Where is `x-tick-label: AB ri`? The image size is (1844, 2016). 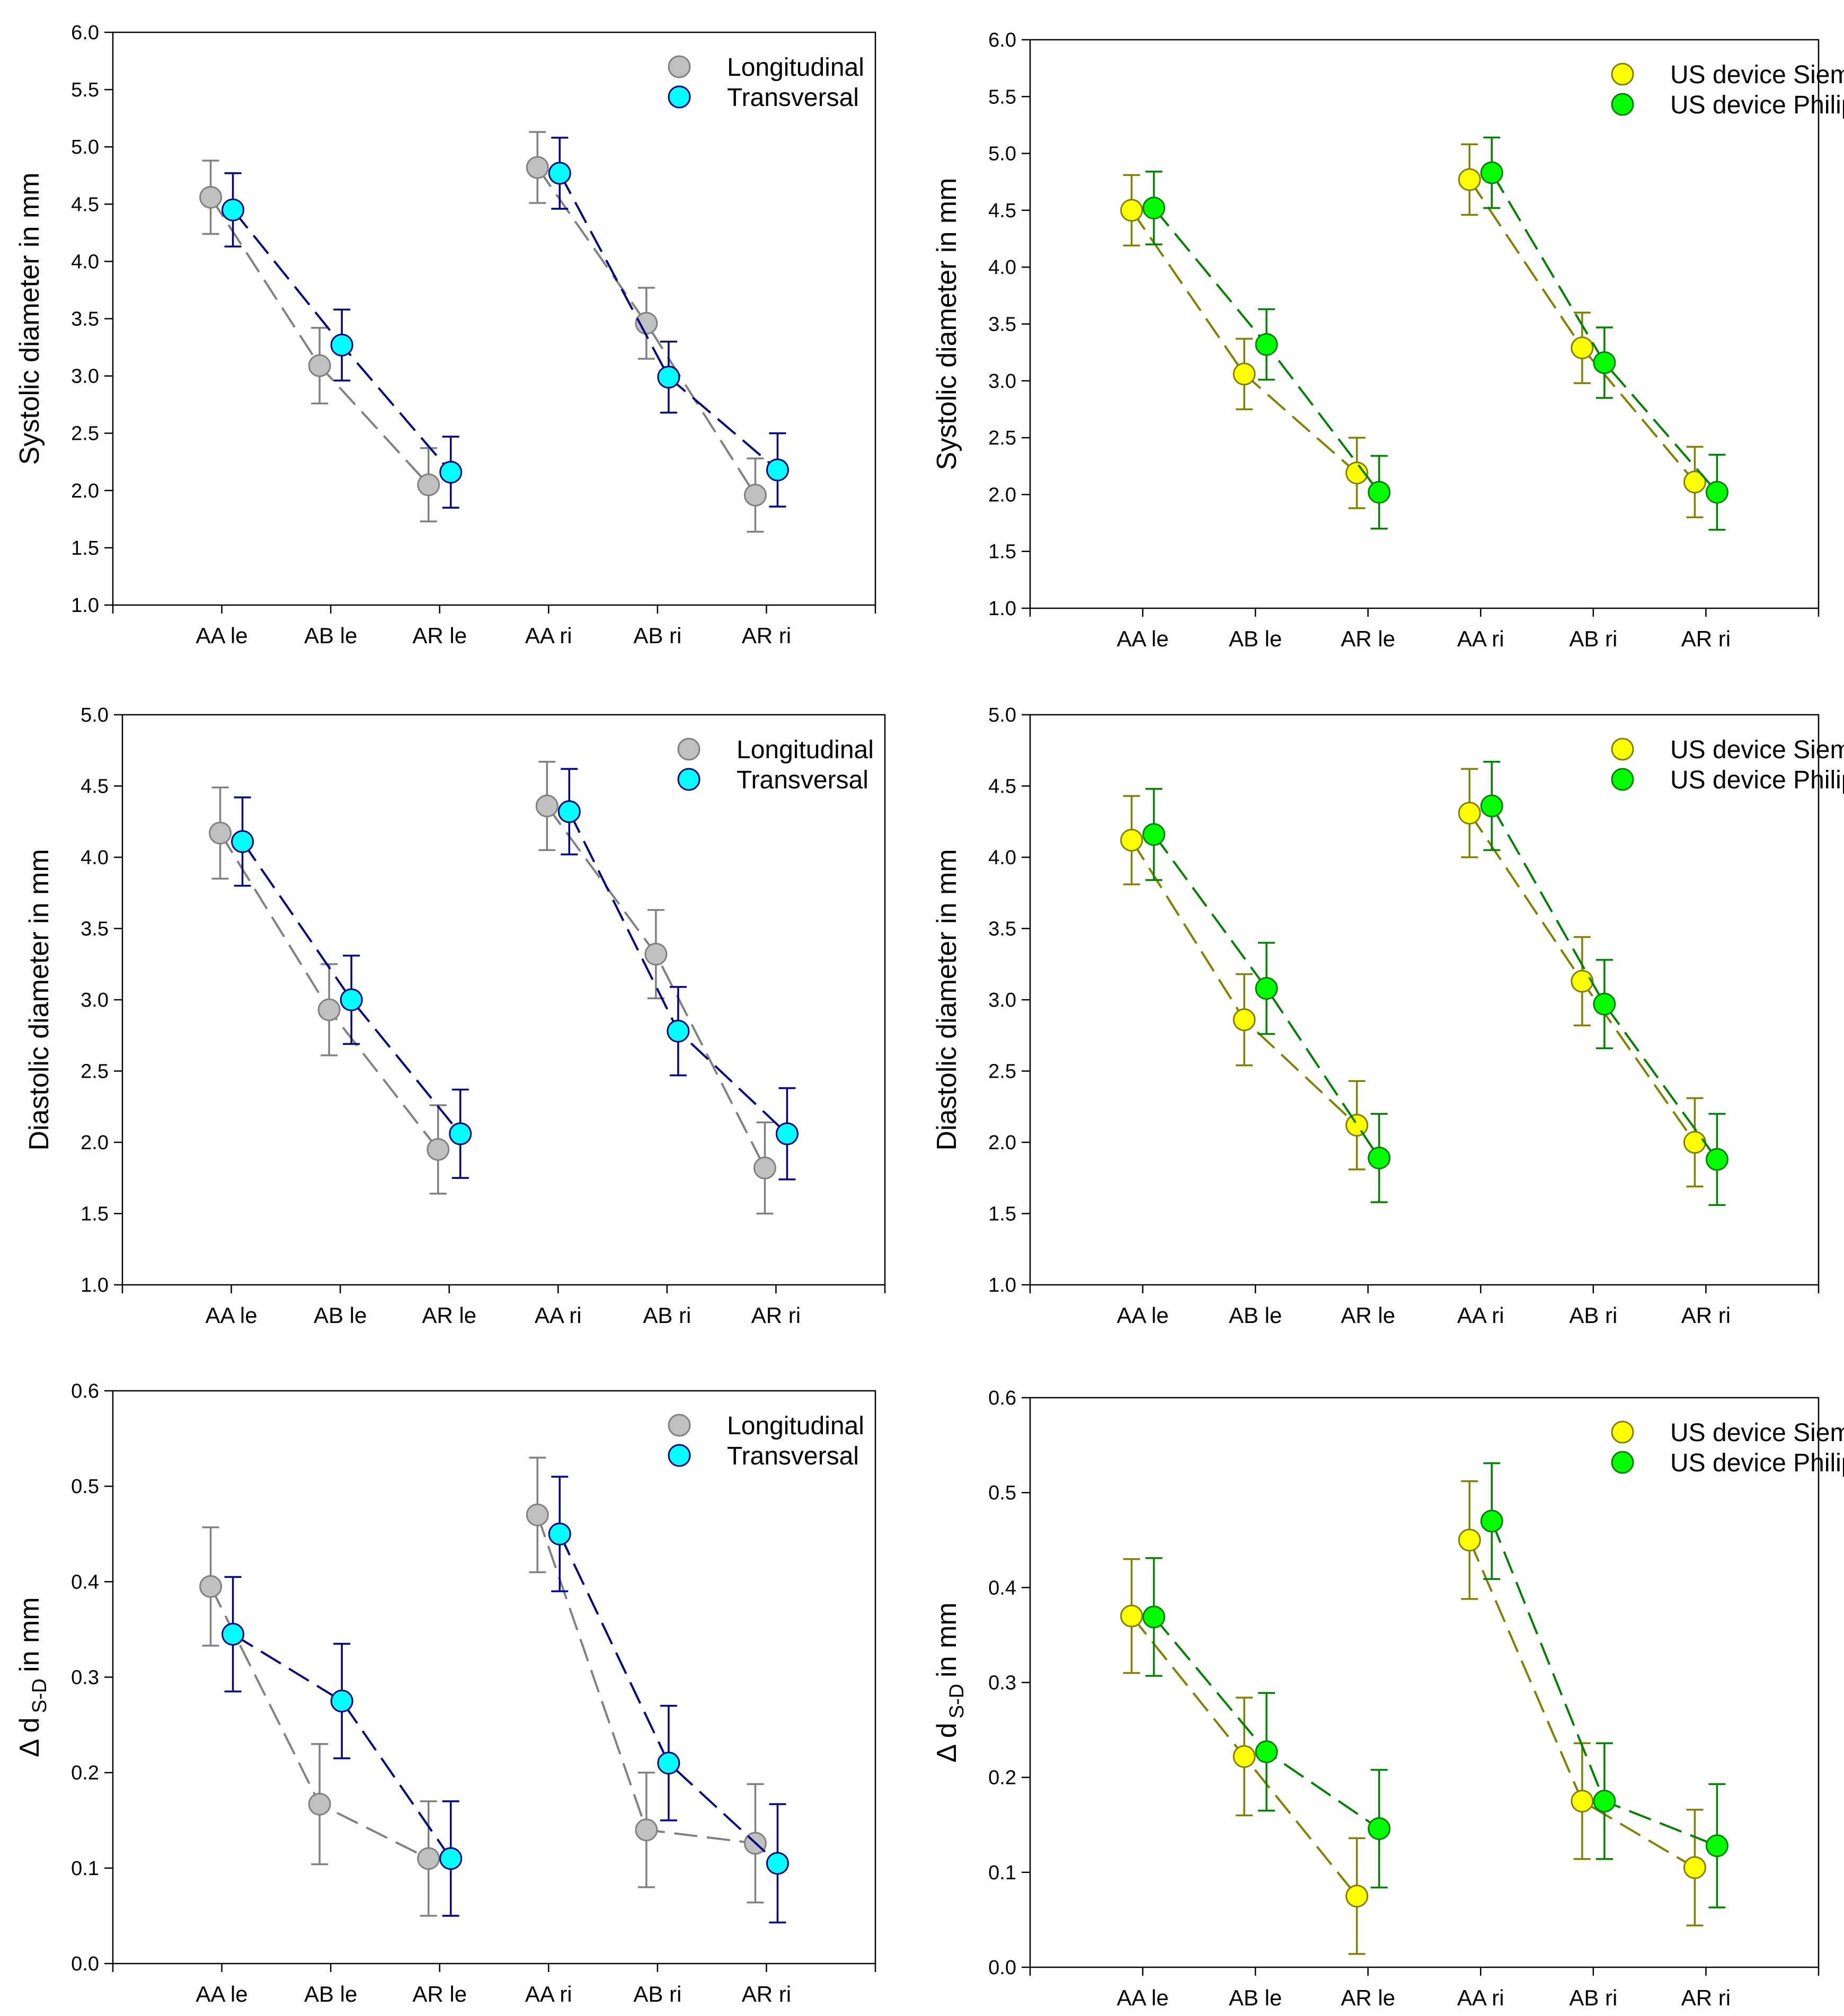 x-tick-label: AB ri is located at coordinates (1593, 1315).